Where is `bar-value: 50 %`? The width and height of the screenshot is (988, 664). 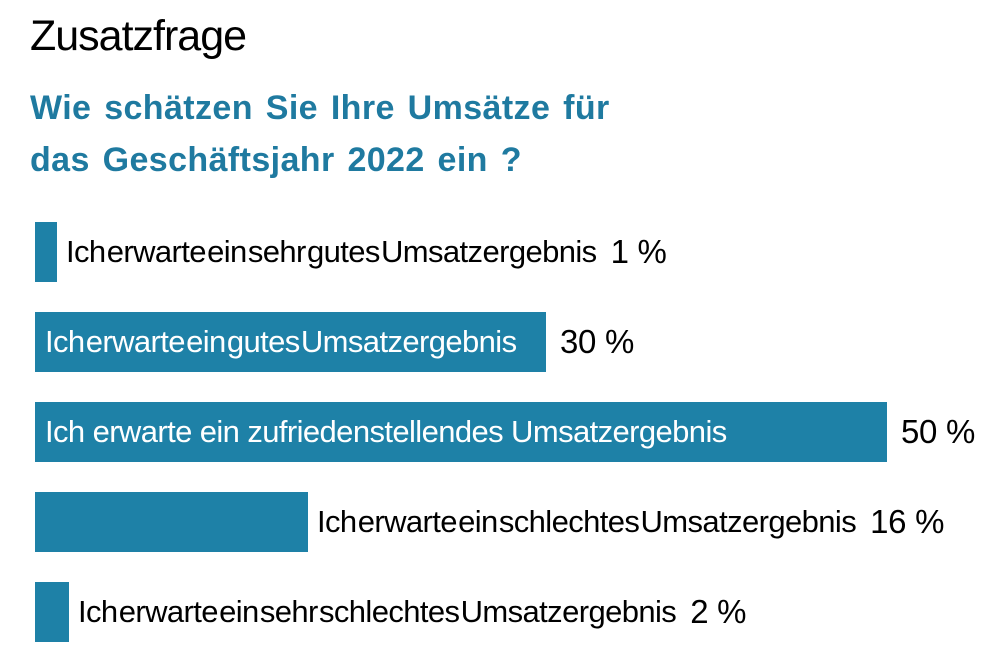
bar-value: 50 % is located at coordinates (938, 431).